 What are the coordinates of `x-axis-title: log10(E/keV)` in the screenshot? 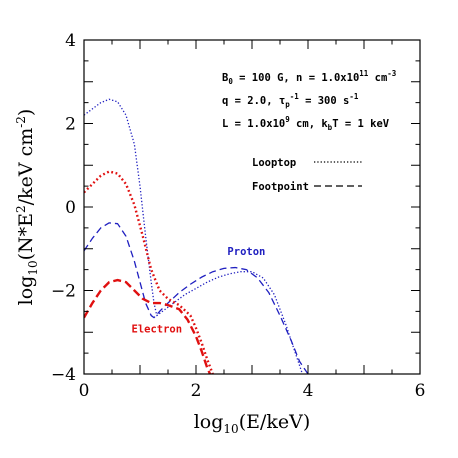 It's located at (252, 423).